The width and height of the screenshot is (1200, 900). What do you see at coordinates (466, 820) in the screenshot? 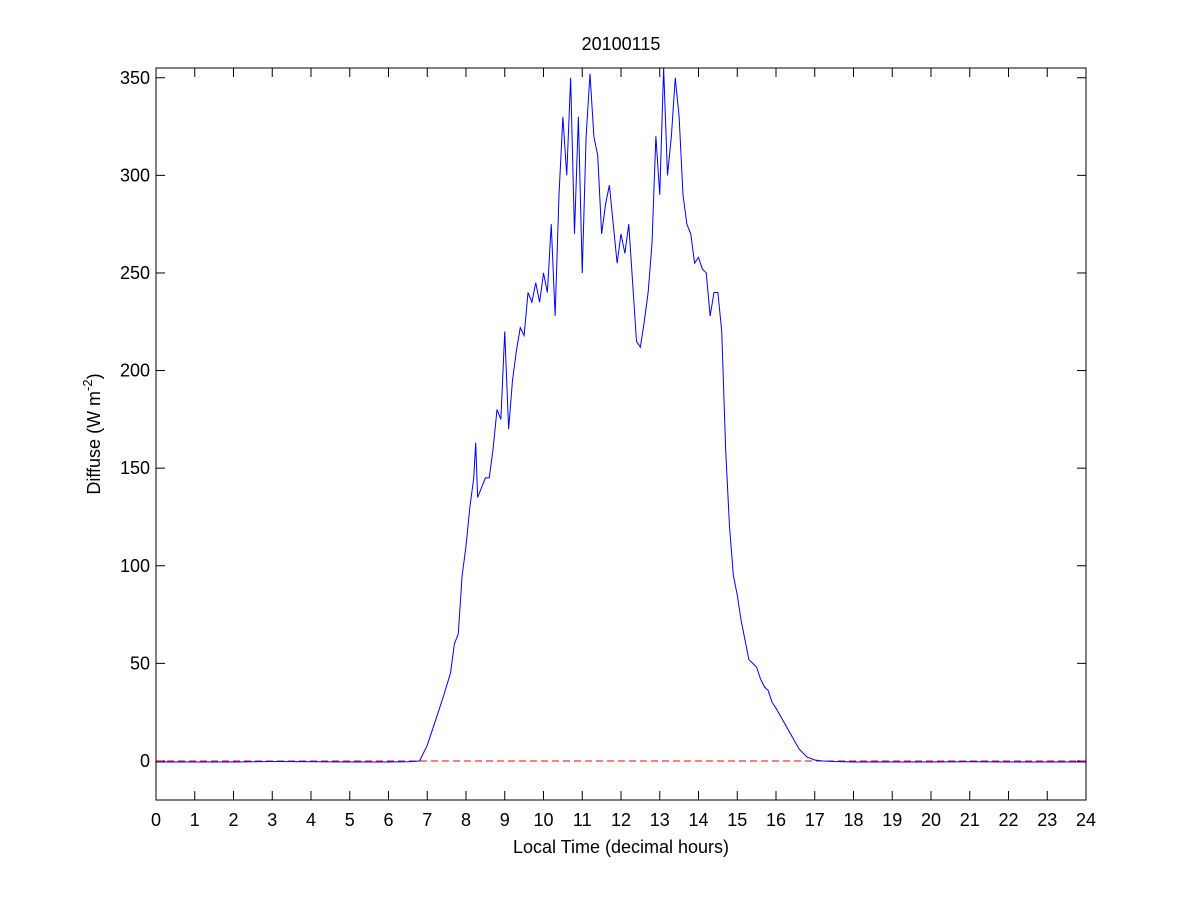
I see `x-tick-label: 8` at bounding box center [466, 820].